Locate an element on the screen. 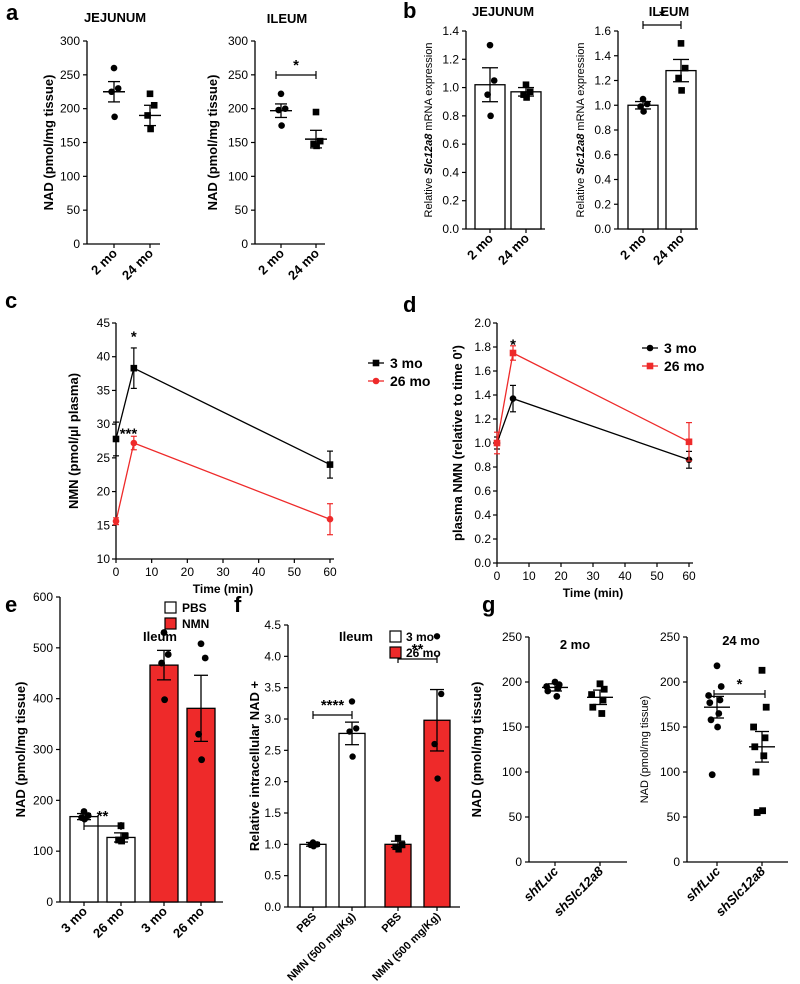 The height and width of the screenshot is (984, 800). chart-title: 24 mo is located at coordinates (741, 640).